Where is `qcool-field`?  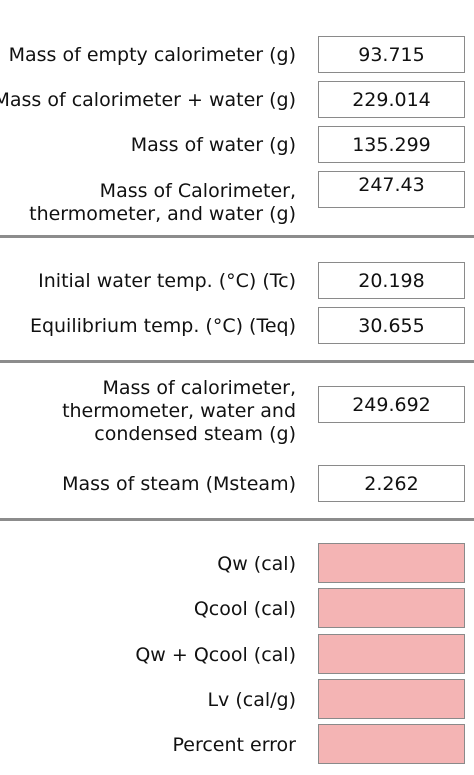 qcool-field is located at coordinates (391, 608).